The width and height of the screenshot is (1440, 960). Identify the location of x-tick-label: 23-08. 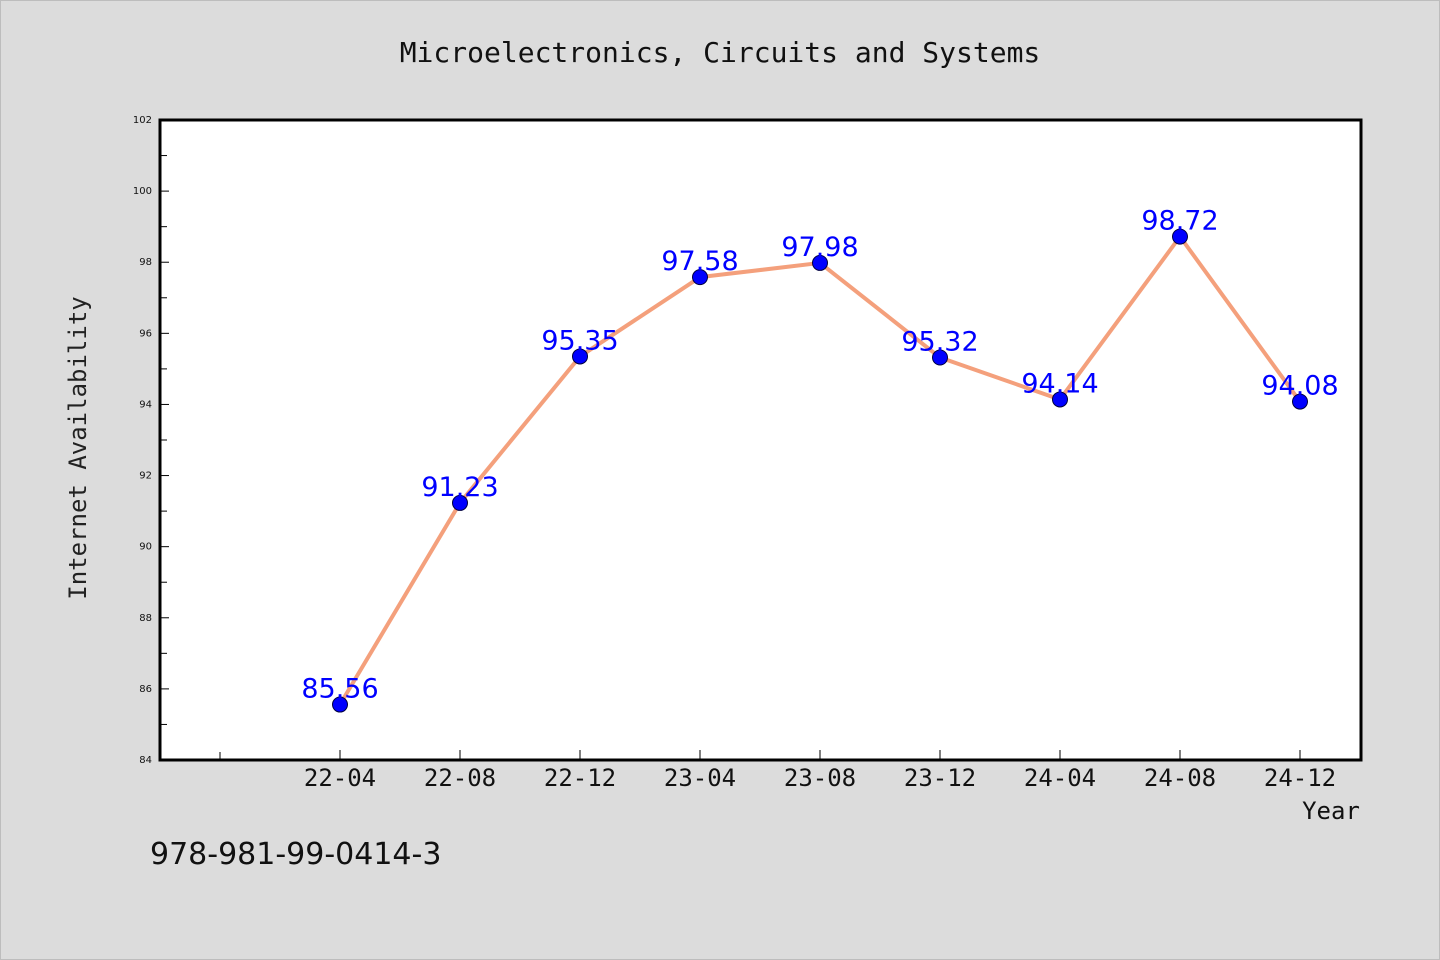
(820, 778).